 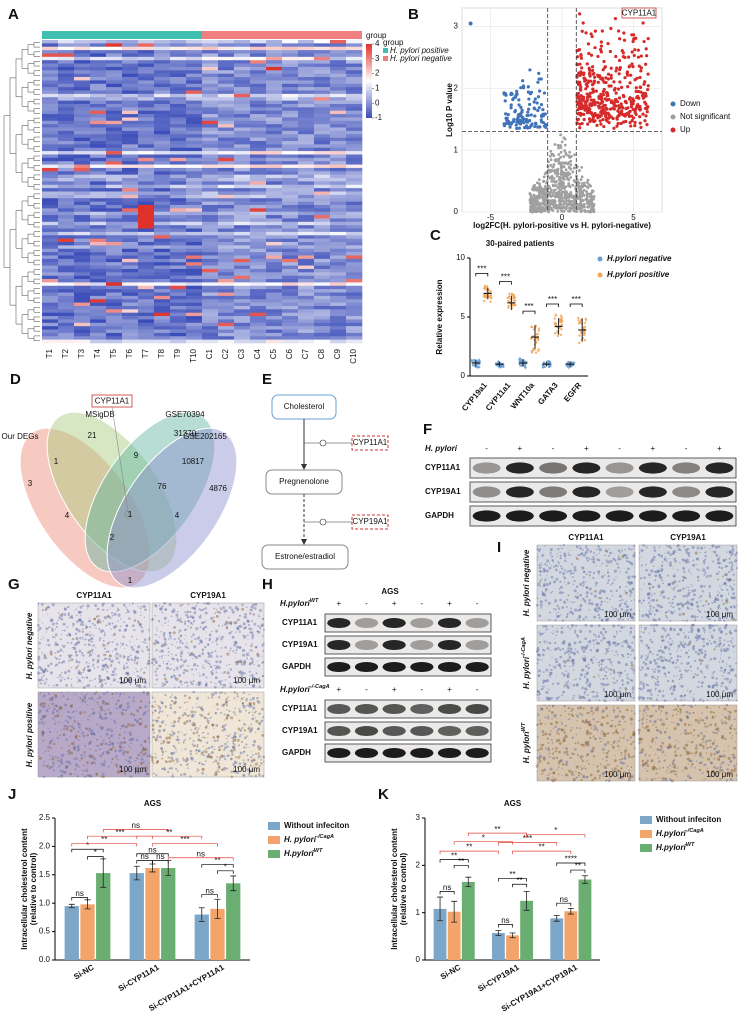 What do you see at coordinates (225, 872) in the screenshot?
I see `sig-bracket` at bounding box center [225, 872].